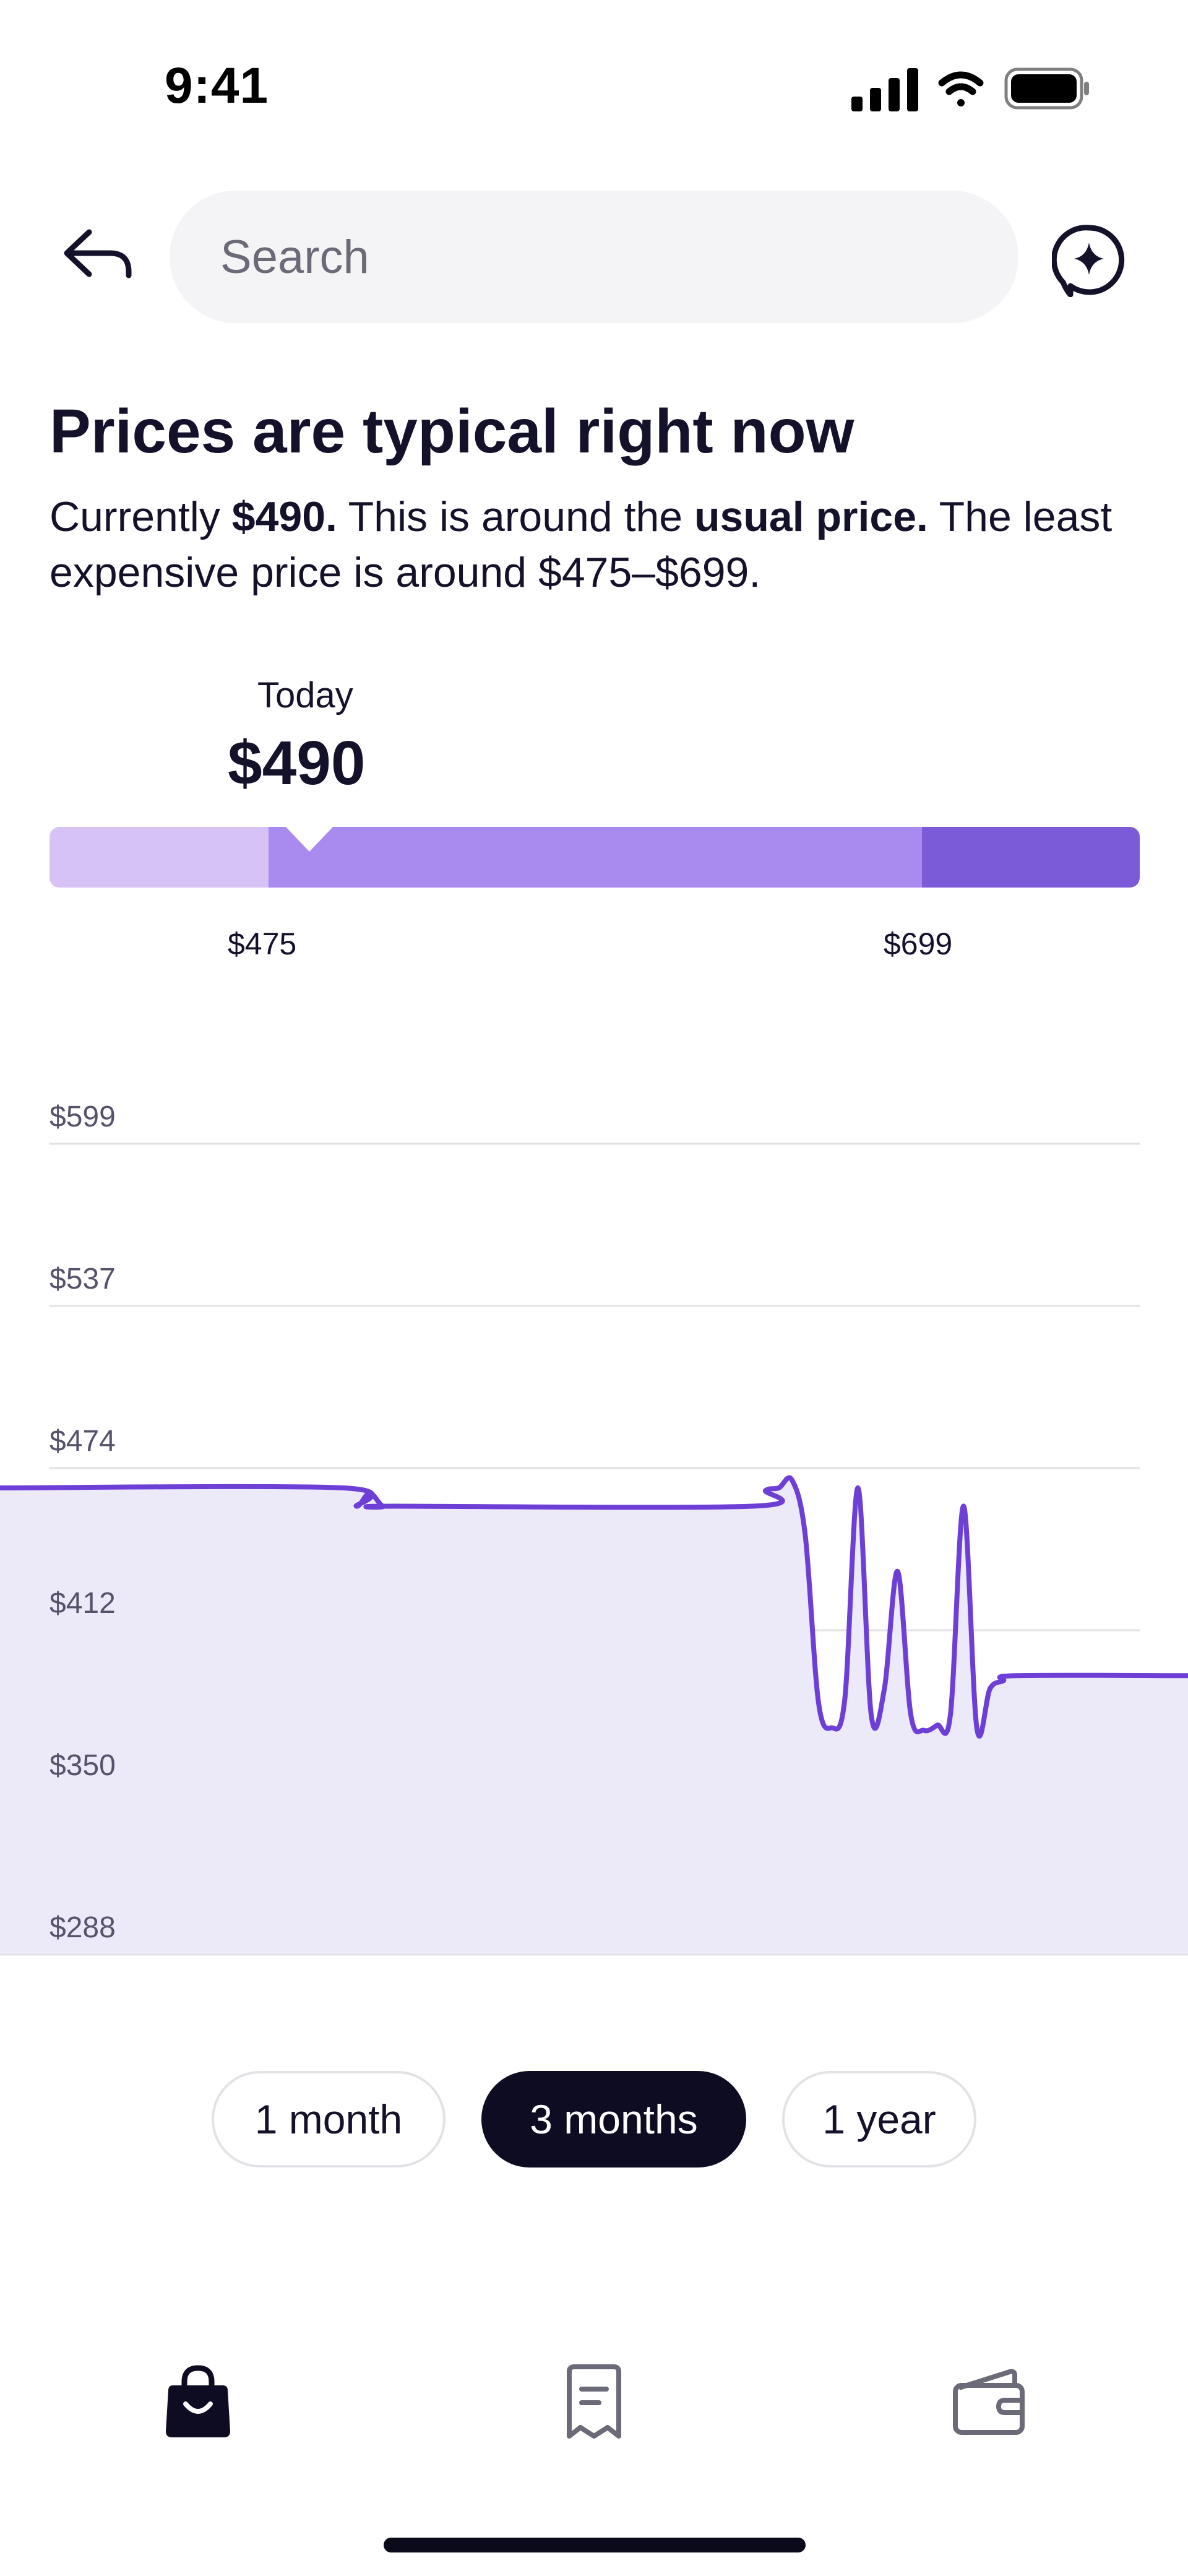  I want to click on nav-shop, so click(198, 2401).